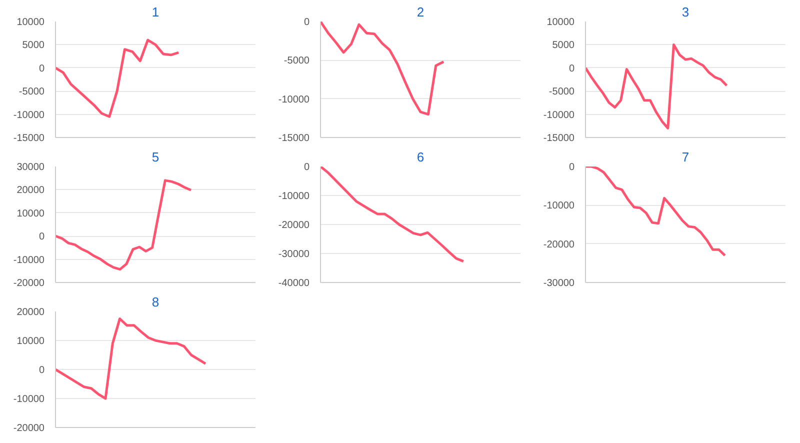  What do you see at coordinates (686, 12) in the screenshot?
I see `chart-title: 3` at bounding box center [686, 12].